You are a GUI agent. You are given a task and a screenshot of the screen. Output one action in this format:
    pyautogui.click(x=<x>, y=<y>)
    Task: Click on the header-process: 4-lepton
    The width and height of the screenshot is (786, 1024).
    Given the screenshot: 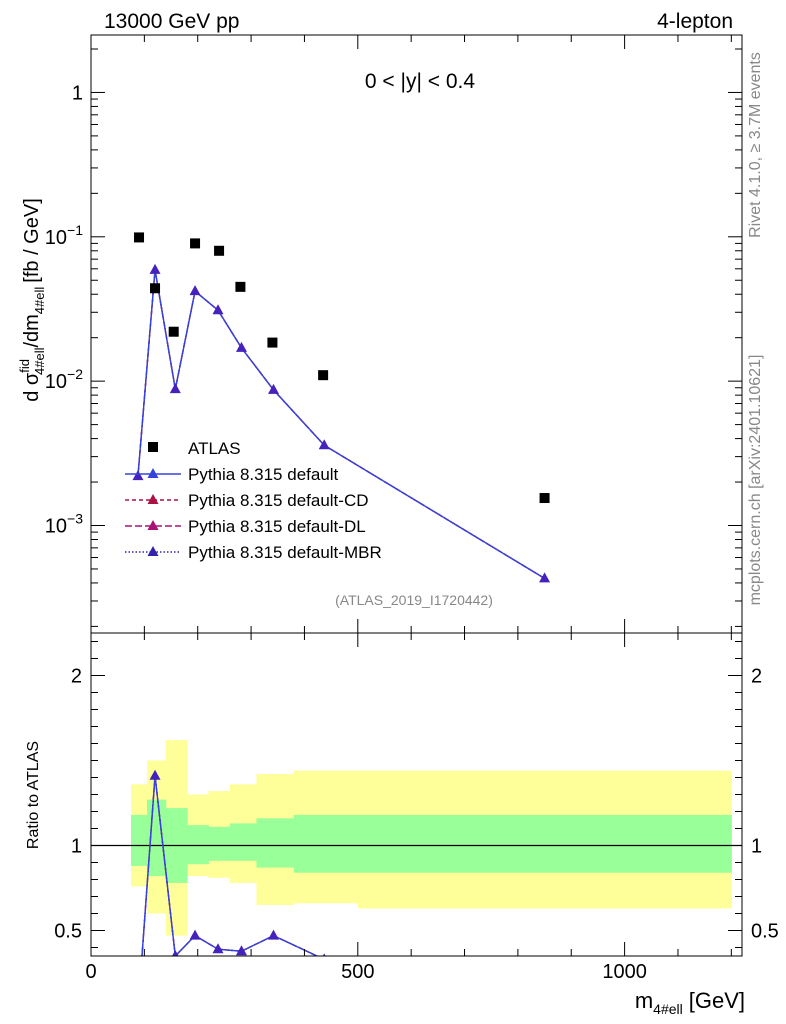 What is the action you would take?
    pyautogui.click(x=695, y=21)
    